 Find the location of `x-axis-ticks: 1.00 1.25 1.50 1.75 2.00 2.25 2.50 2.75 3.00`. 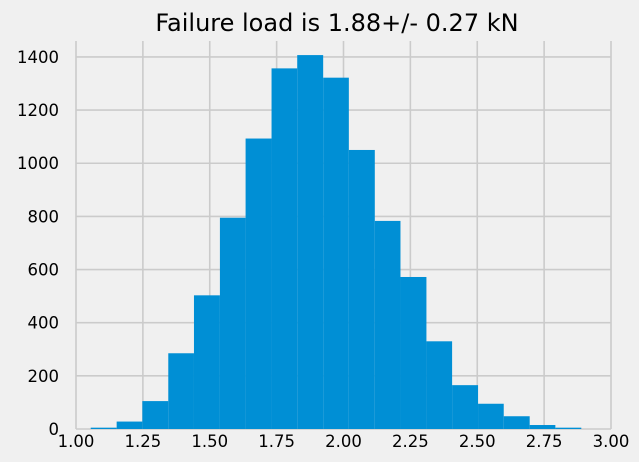

x-axis-ticks: 1.00 1.25 1.50 1.75 2.00 2.25 2.50 2.75 3.00 is located at coordinates (344, 441).